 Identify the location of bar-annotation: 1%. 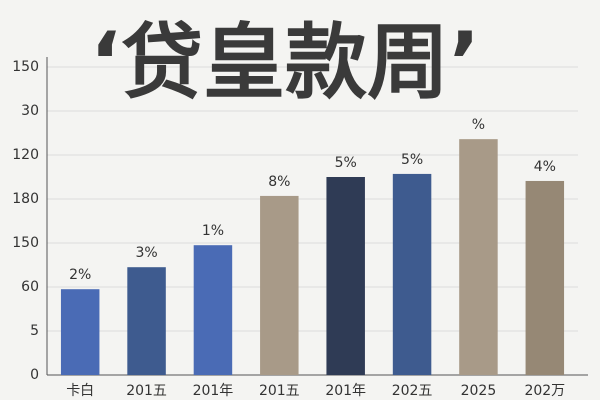
(213, 231).